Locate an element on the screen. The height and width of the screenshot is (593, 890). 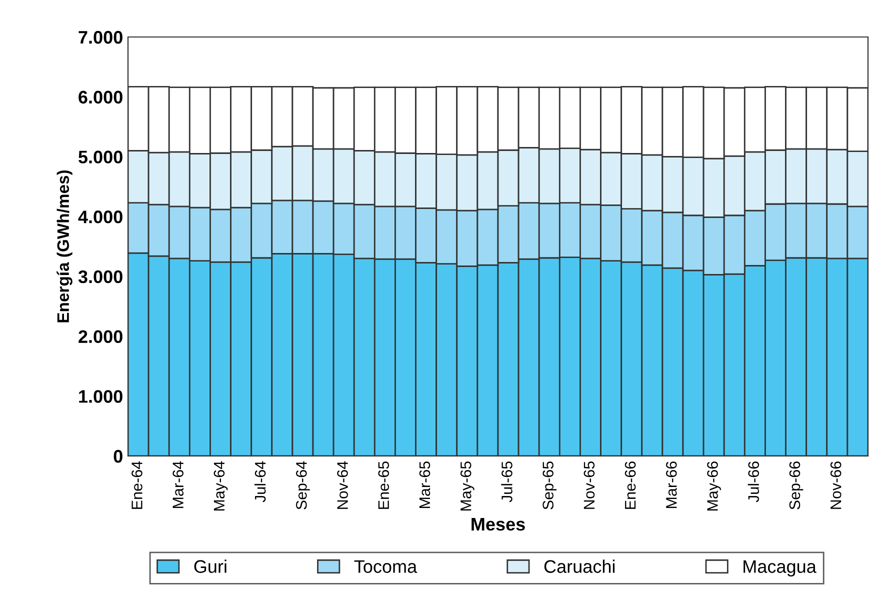
x-axis-title: Meses is located at coordinates (498, 524).